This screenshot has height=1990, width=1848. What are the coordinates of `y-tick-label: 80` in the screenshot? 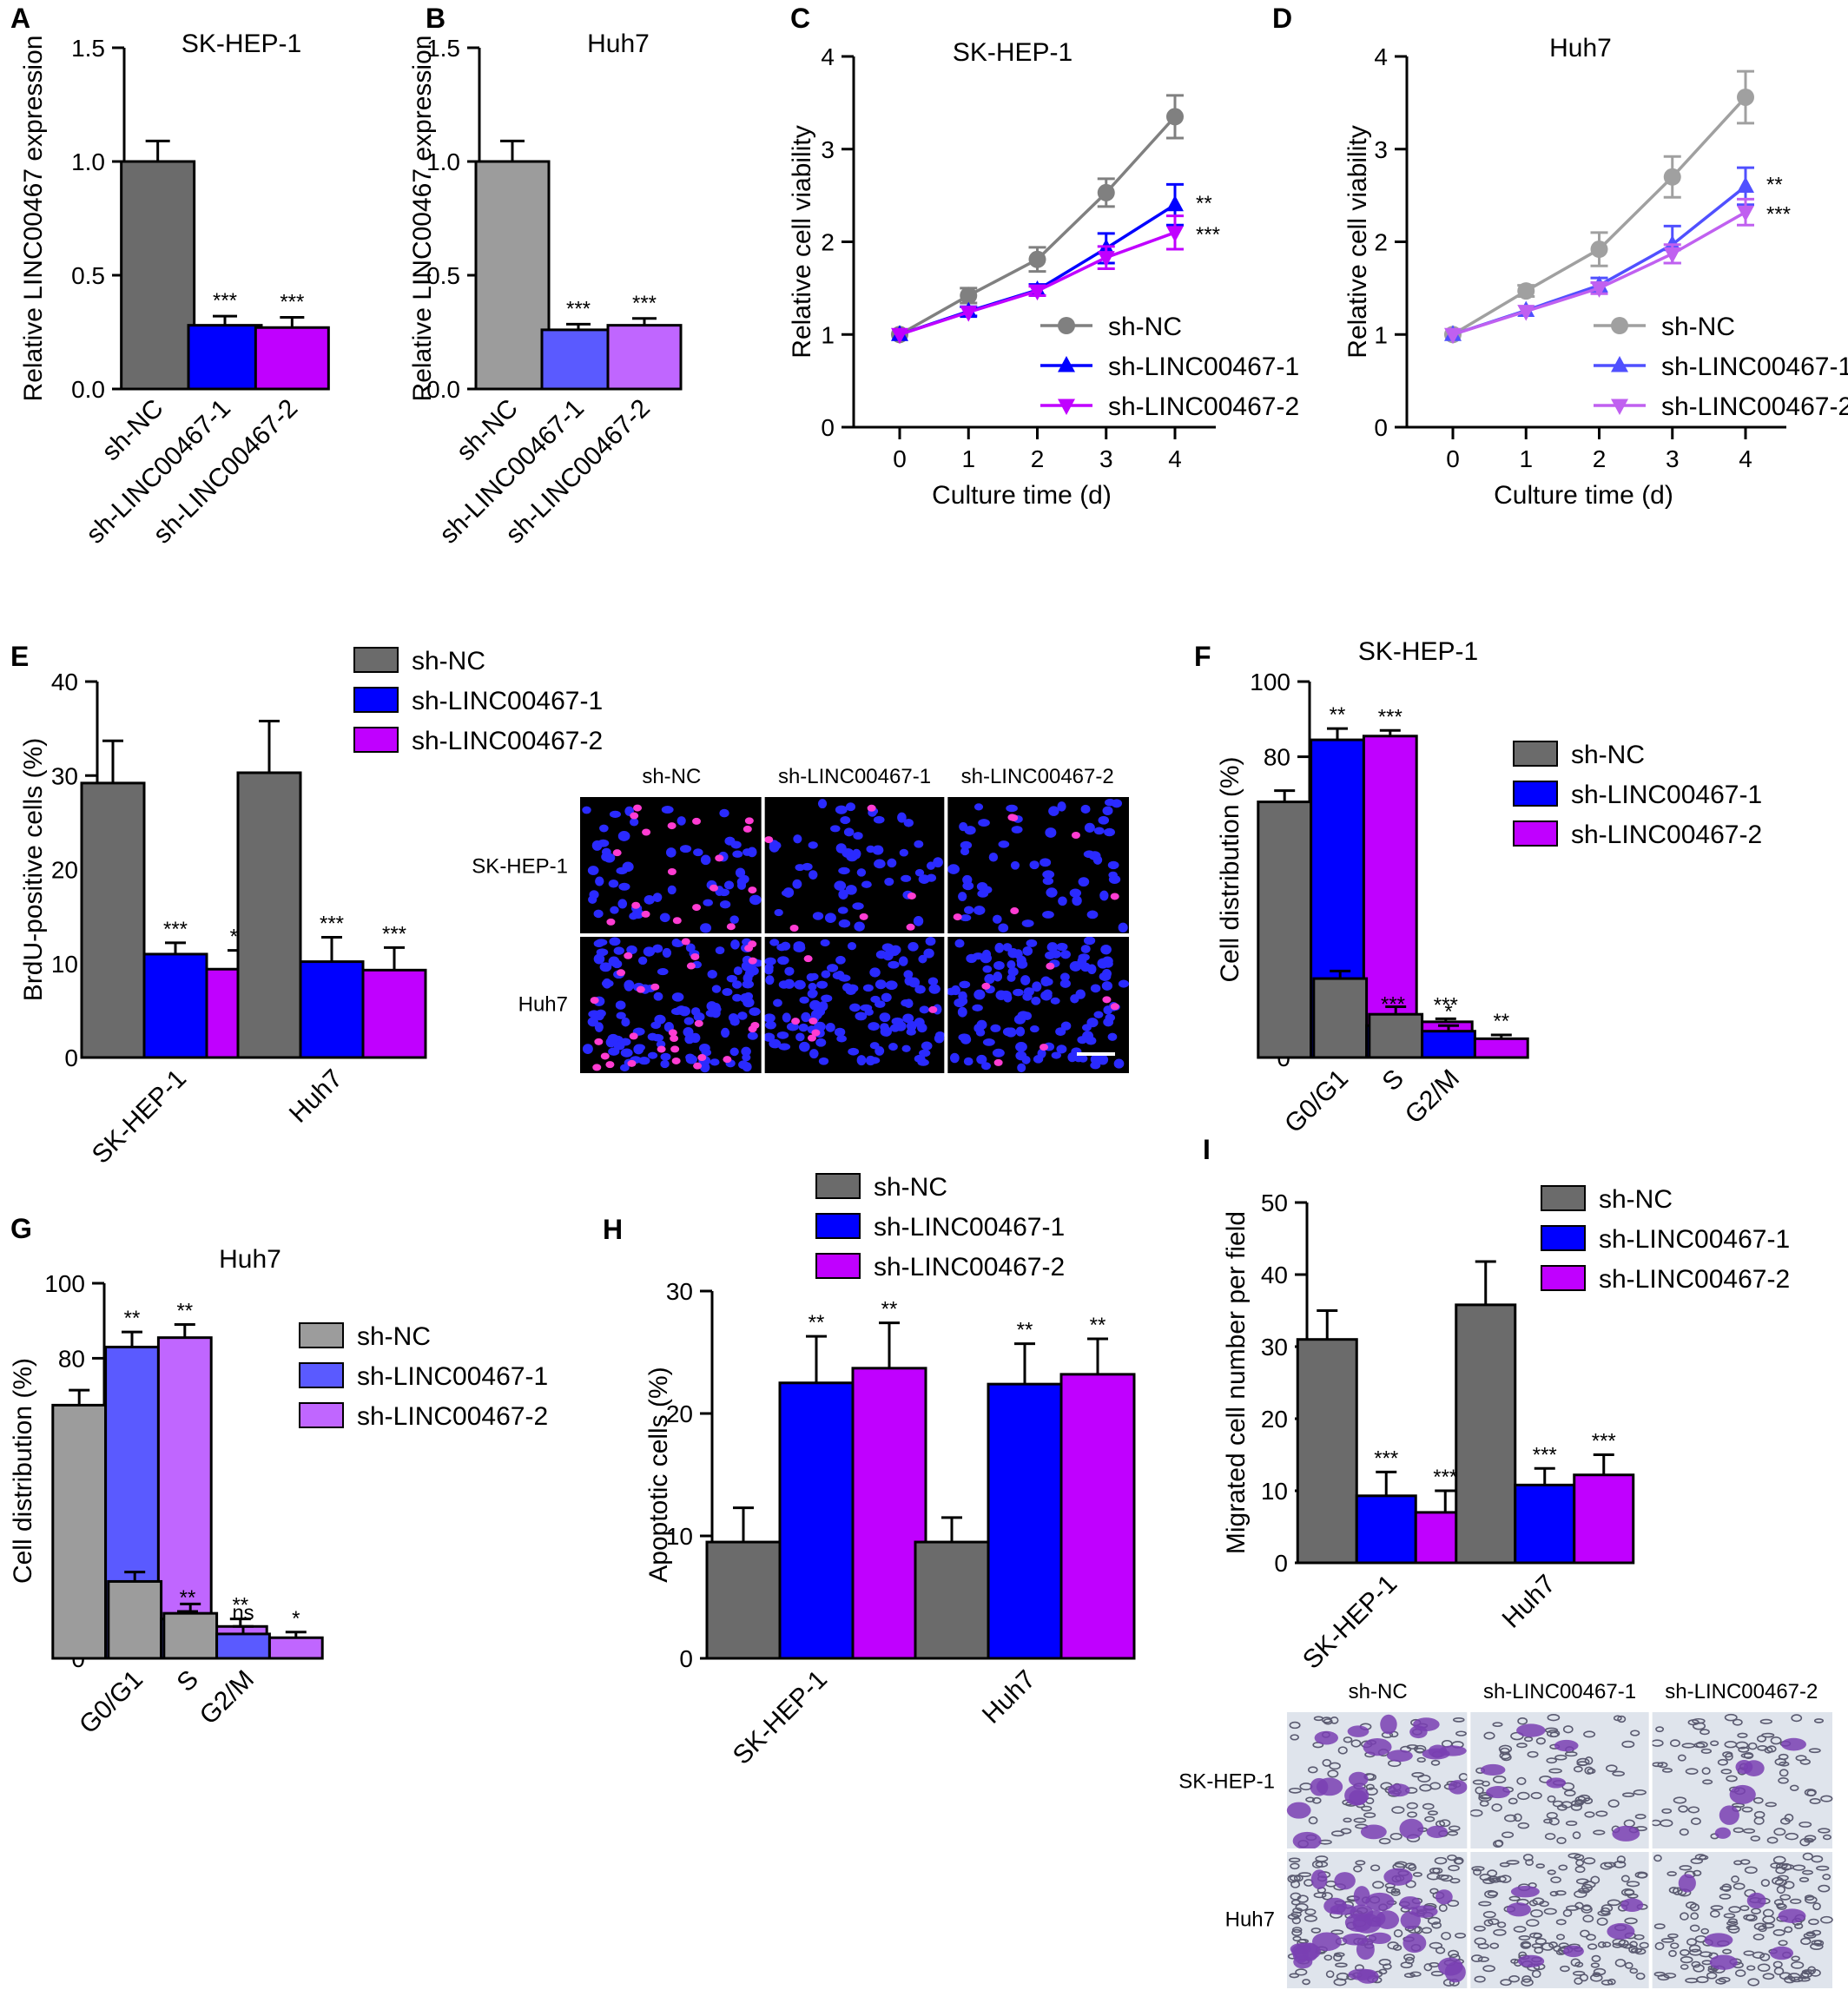 It's located at (1277, 757).